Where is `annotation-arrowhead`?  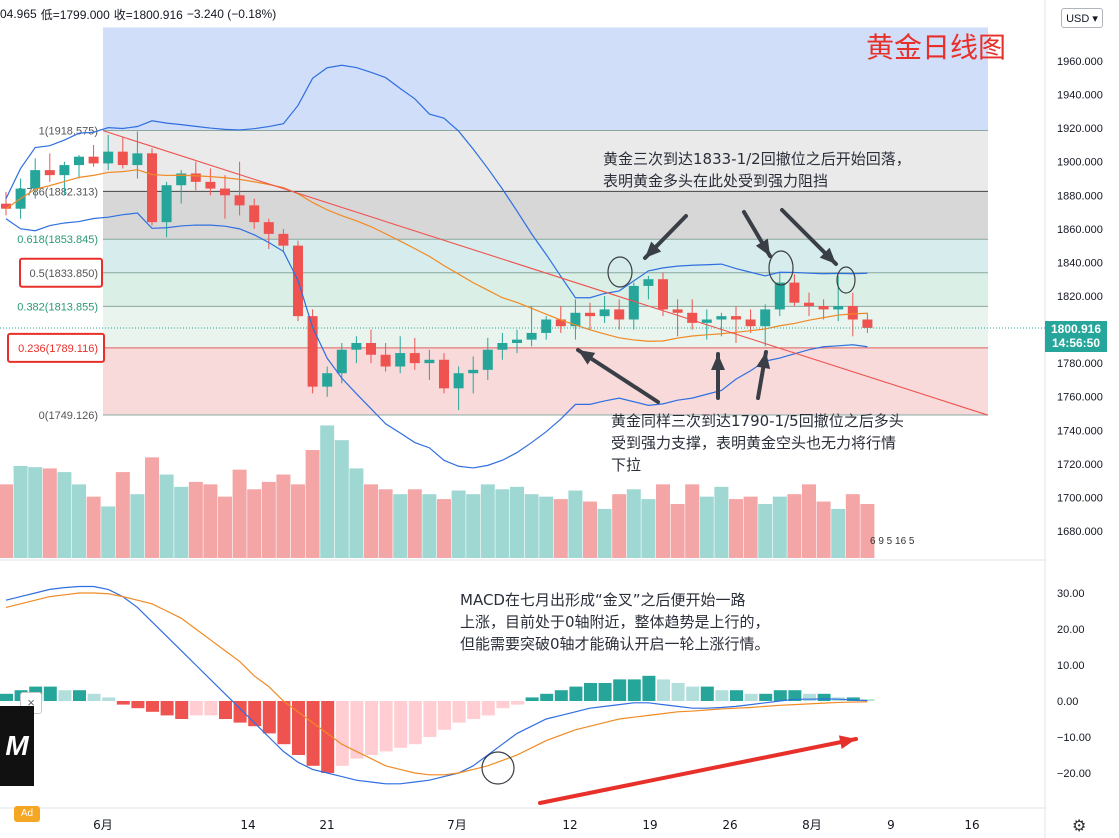
annotation-arrowhead is located at coordinates (847, 742).